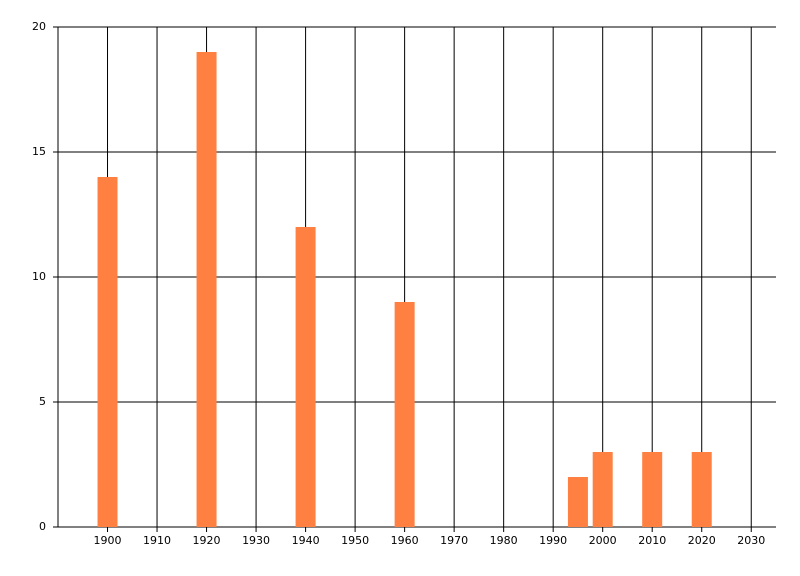  What do you see at coordinates (39, 26) in the screenshot?
I see `y-tick-label: 20` at bounding box center [39, 26].